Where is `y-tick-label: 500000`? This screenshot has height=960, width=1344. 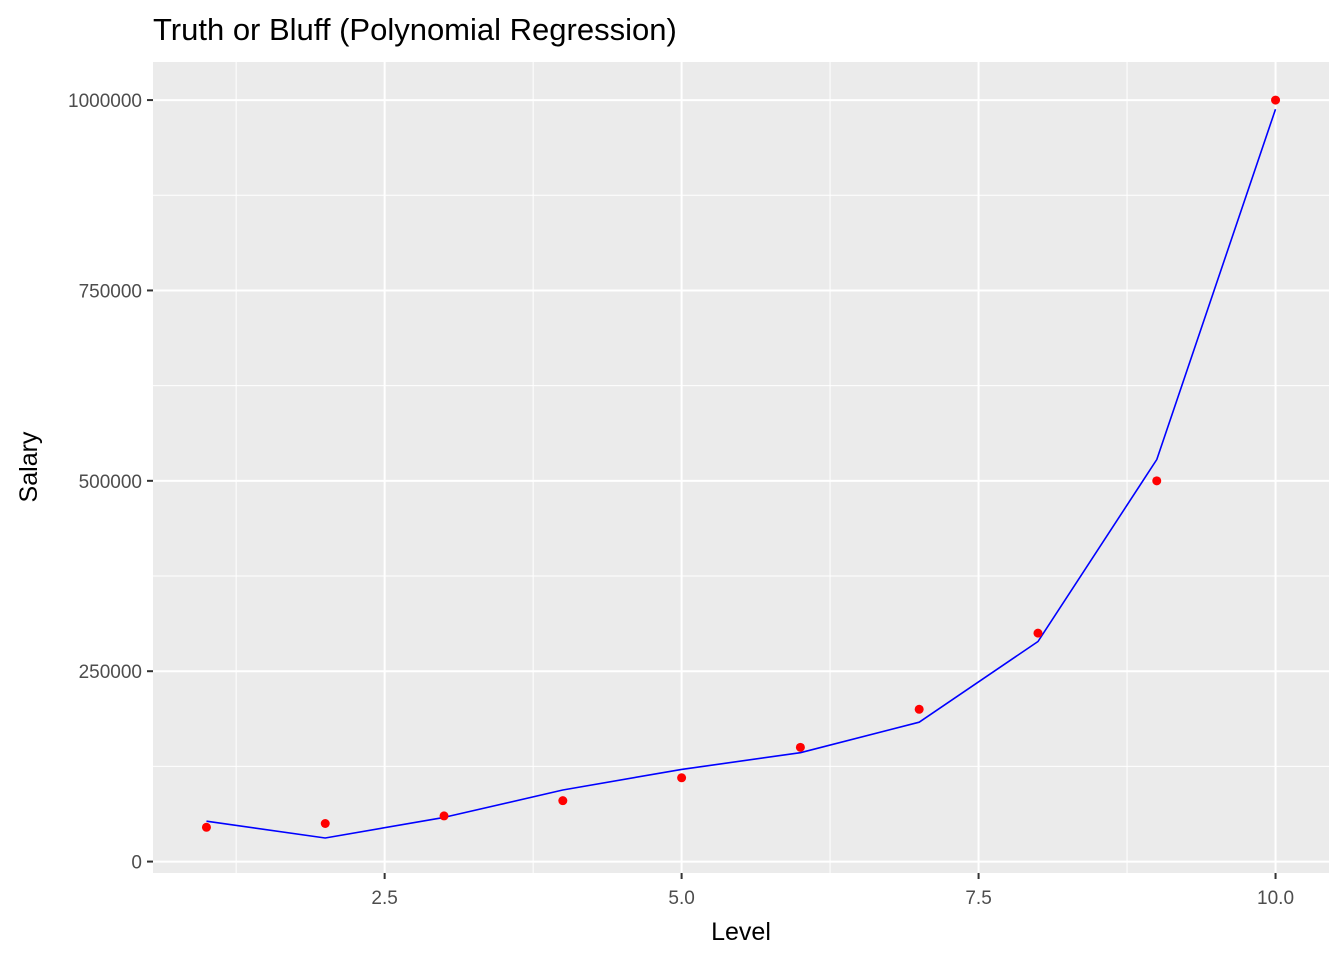
y-tick-label: 500000 is located at coordinates (110, 482).